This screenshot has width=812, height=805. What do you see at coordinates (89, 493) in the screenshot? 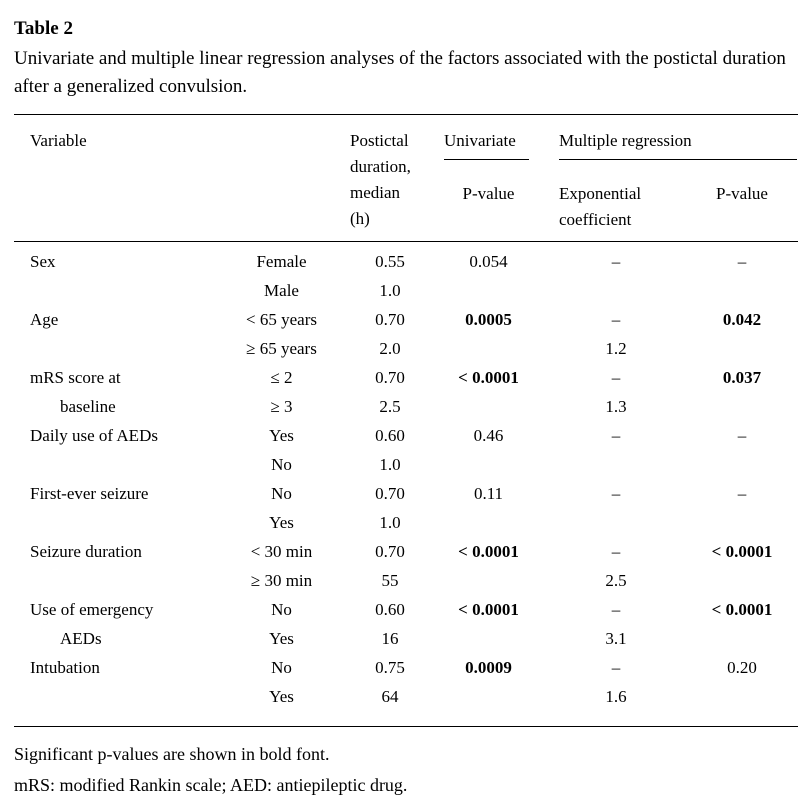
I see `variable-cell: First-ever seizure` at bounding box center [89, 493].